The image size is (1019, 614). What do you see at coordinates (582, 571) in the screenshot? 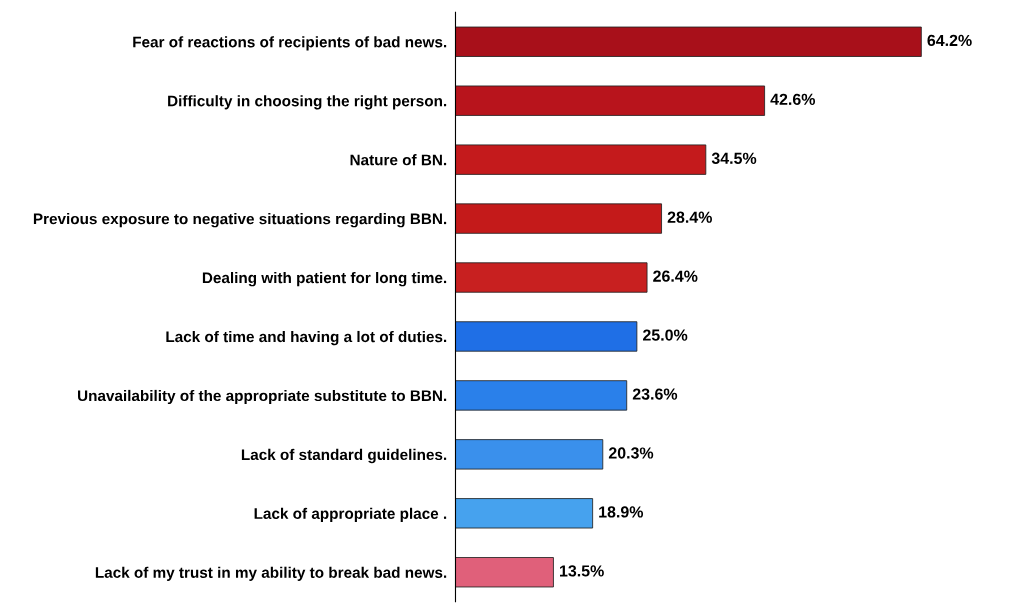
I see `data-label: 13.5%` at bounding box center [582, 571].